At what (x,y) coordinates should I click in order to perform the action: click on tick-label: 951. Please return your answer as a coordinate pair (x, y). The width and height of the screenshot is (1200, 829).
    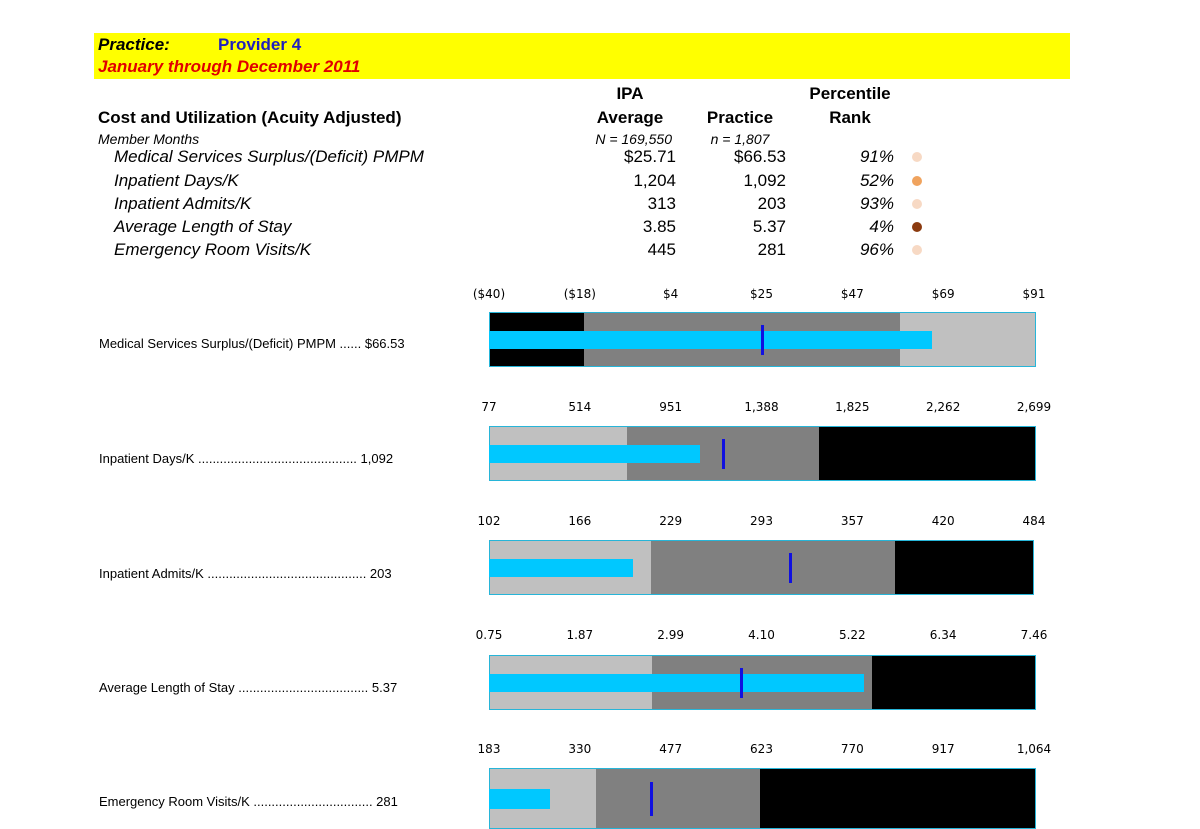
    Looking at the image, I should click on (671, 407).